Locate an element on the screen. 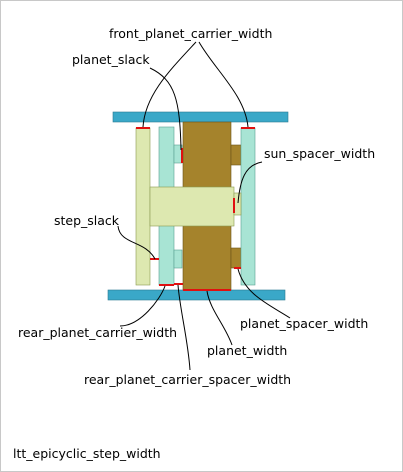 The width and height of the screenshot is (403, 472). top-outer-plate is located at coordinates (200, 117).